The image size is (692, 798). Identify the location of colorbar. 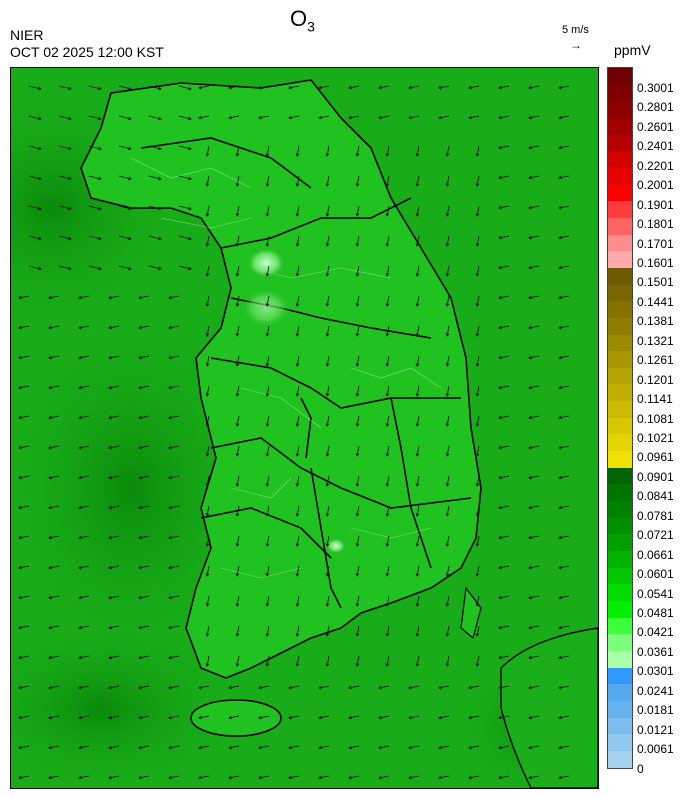
(620, 418).